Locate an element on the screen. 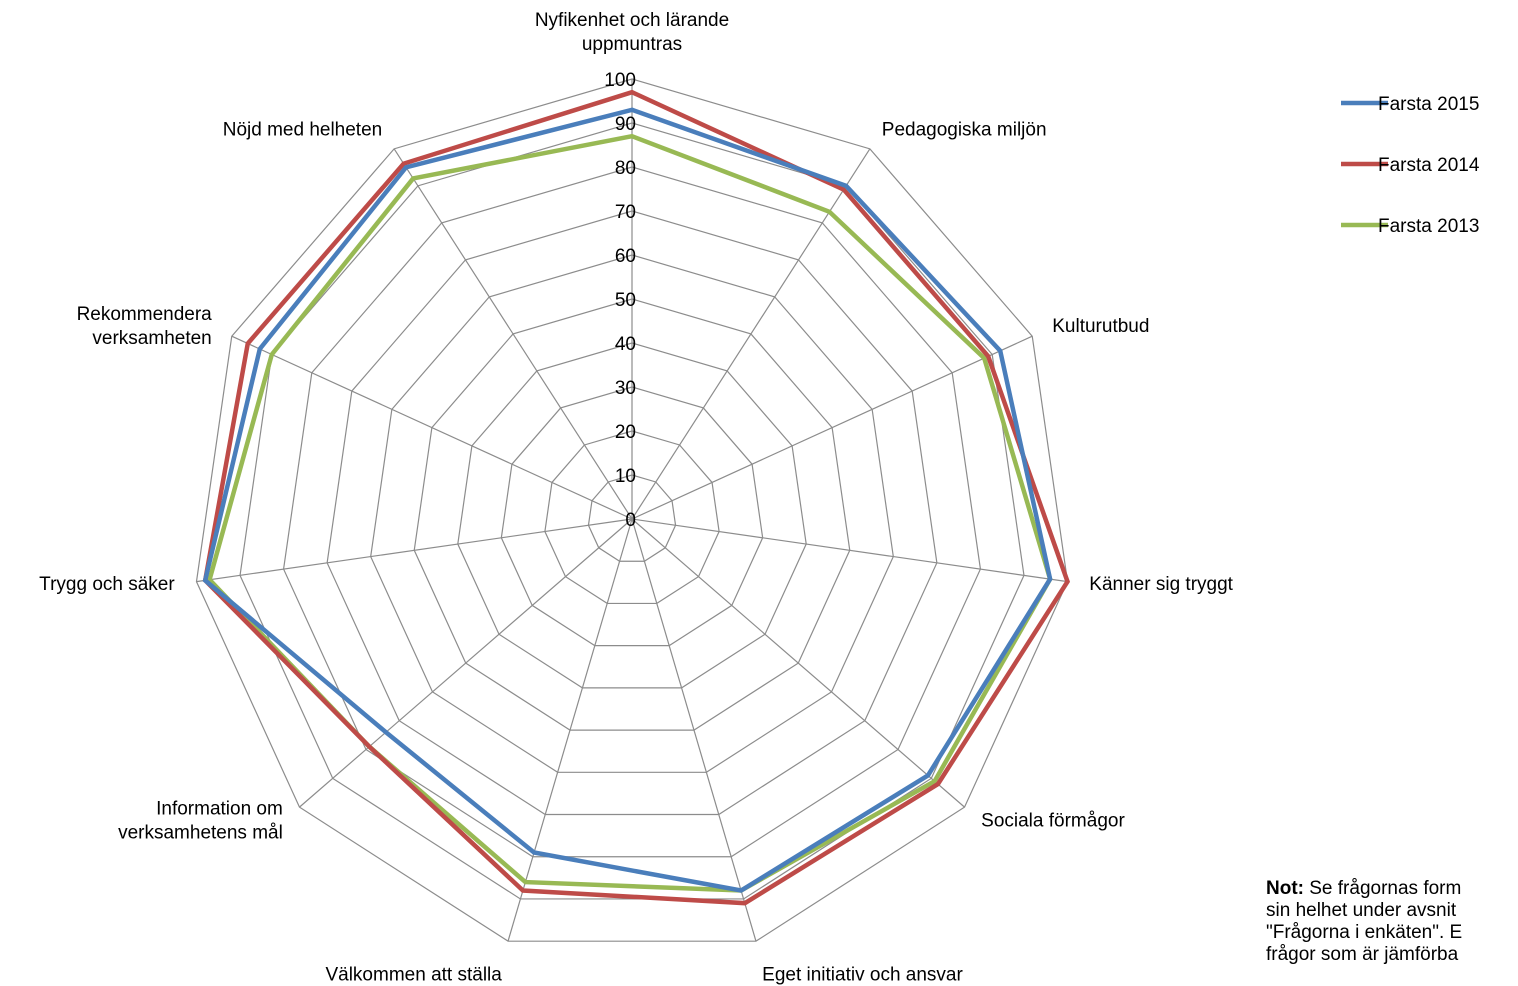  axis-label-11-line-1: Nöjd med helheten is located at coordinates (303, 129).